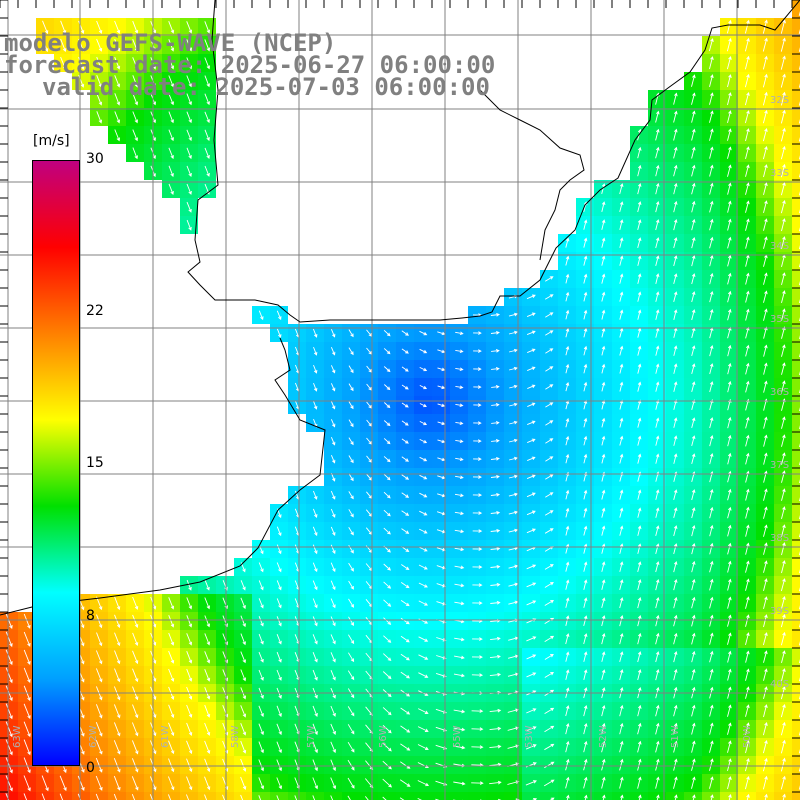 Image resolution: width=800 pixels, height=800 pixels. What do you see at coordinates (603, 736) in the screenshot?
I see `longitude-label: 52W` at bounding box center [603, 736].